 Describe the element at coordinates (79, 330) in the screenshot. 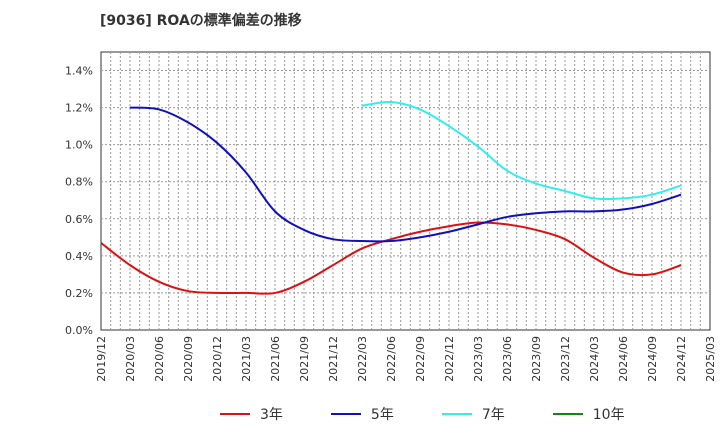

I see `y-tick-label: 0.0%` at that location.